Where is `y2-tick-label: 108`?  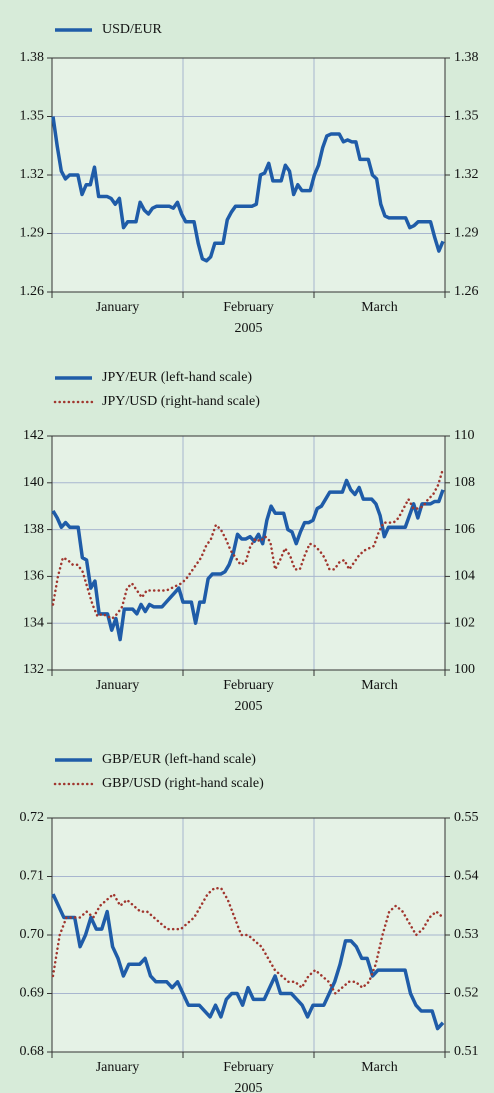 y2-tick-label: 108 is located at coordinates (464, 482).